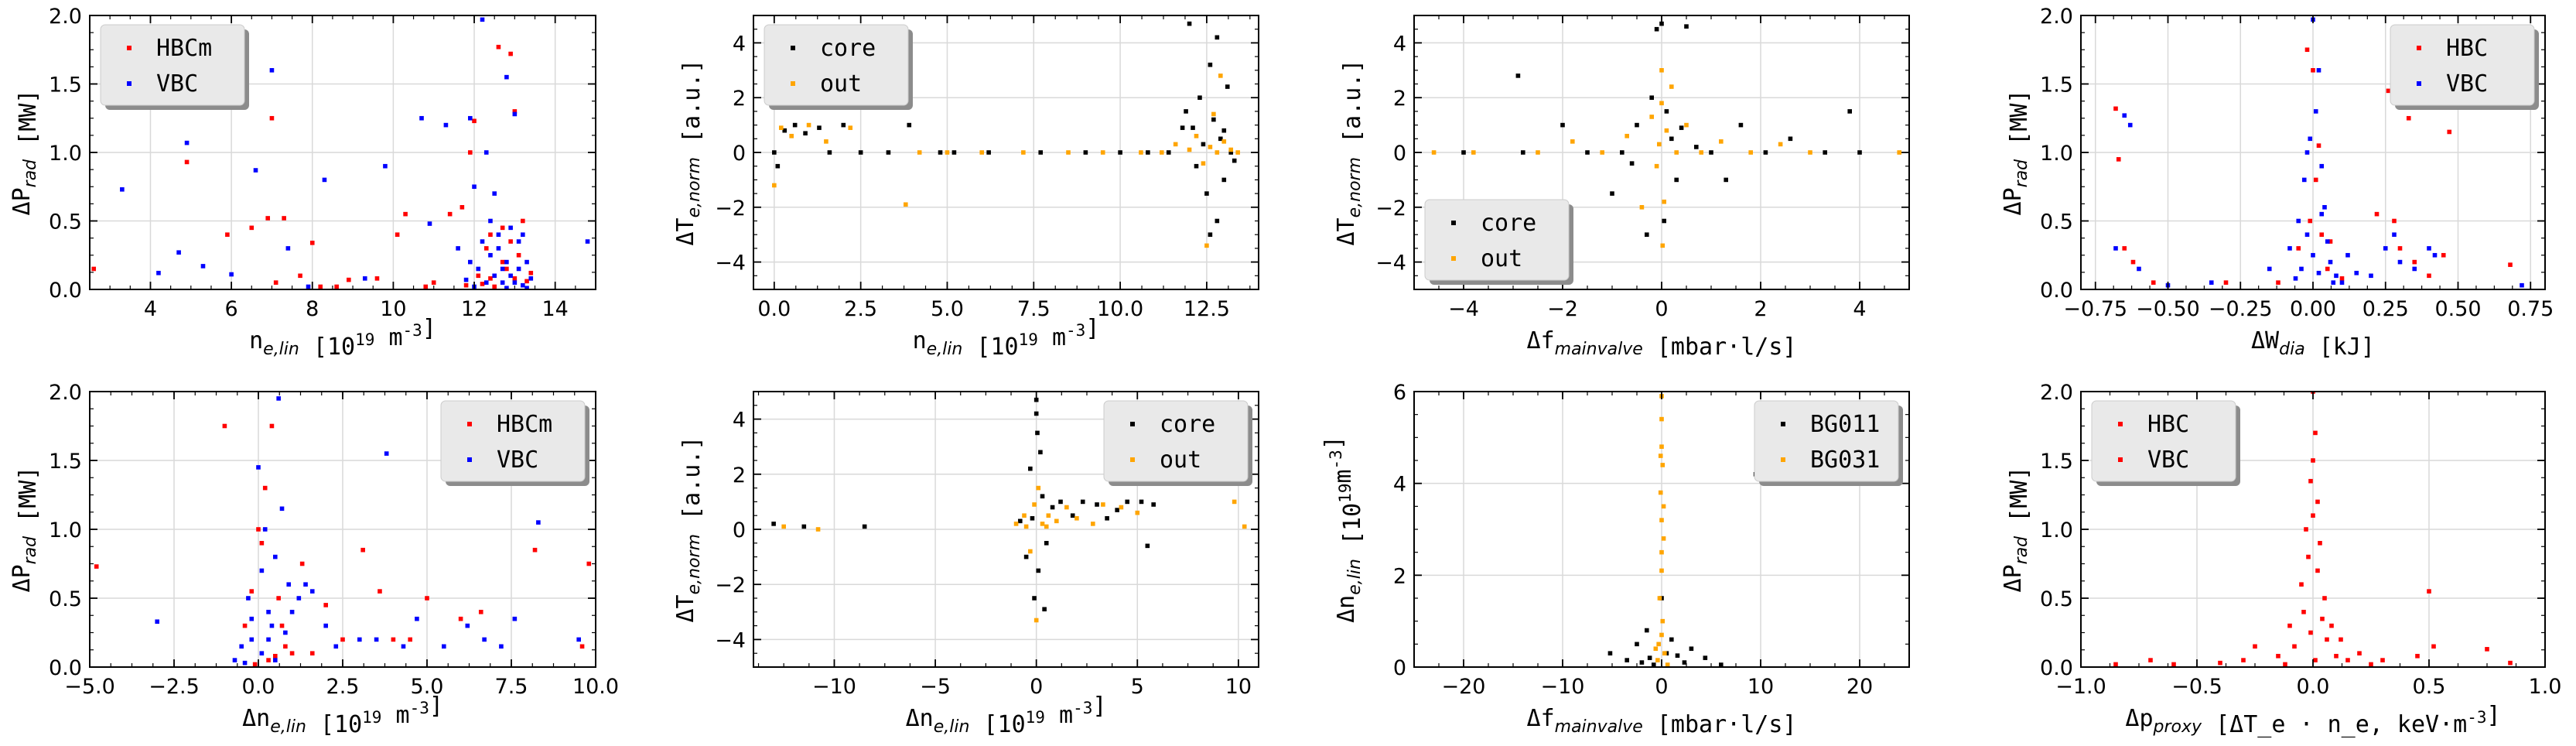 The image size is (2576, 746). I want to click on y-tick-label: −2, so click(730, 585).